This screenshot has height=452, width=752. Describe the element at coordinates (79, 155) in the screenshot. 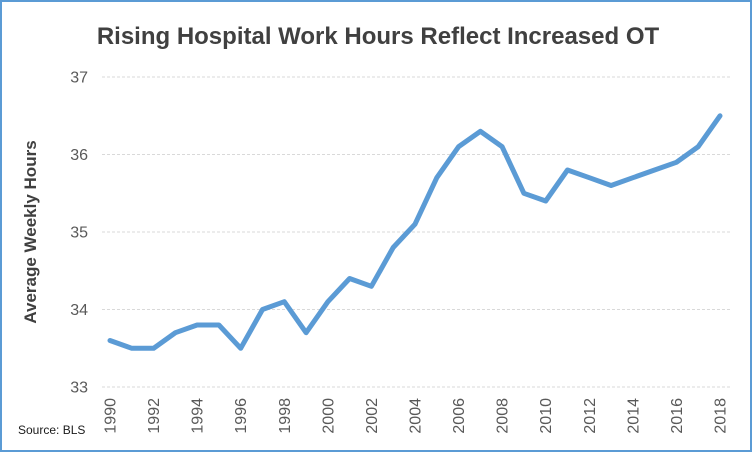

I see `y-tick-label: 36` at that location.